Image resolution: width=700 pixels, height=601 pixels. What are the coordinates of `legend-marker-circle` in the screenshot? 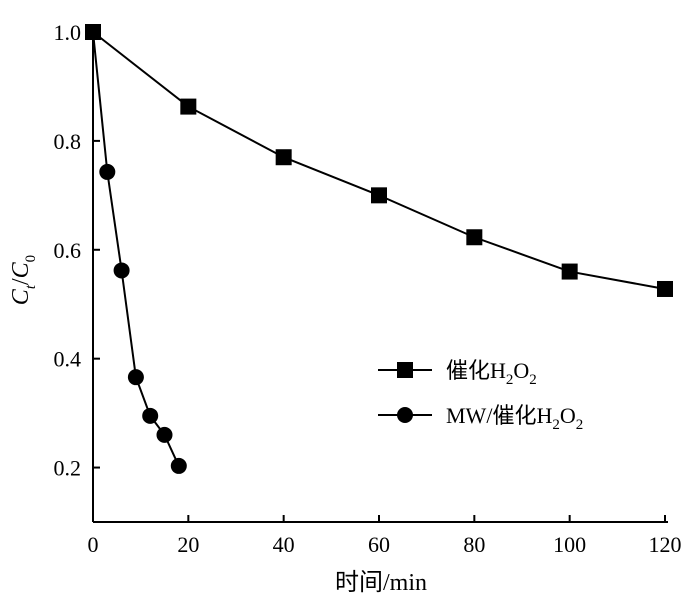 It's located at (405, 415).